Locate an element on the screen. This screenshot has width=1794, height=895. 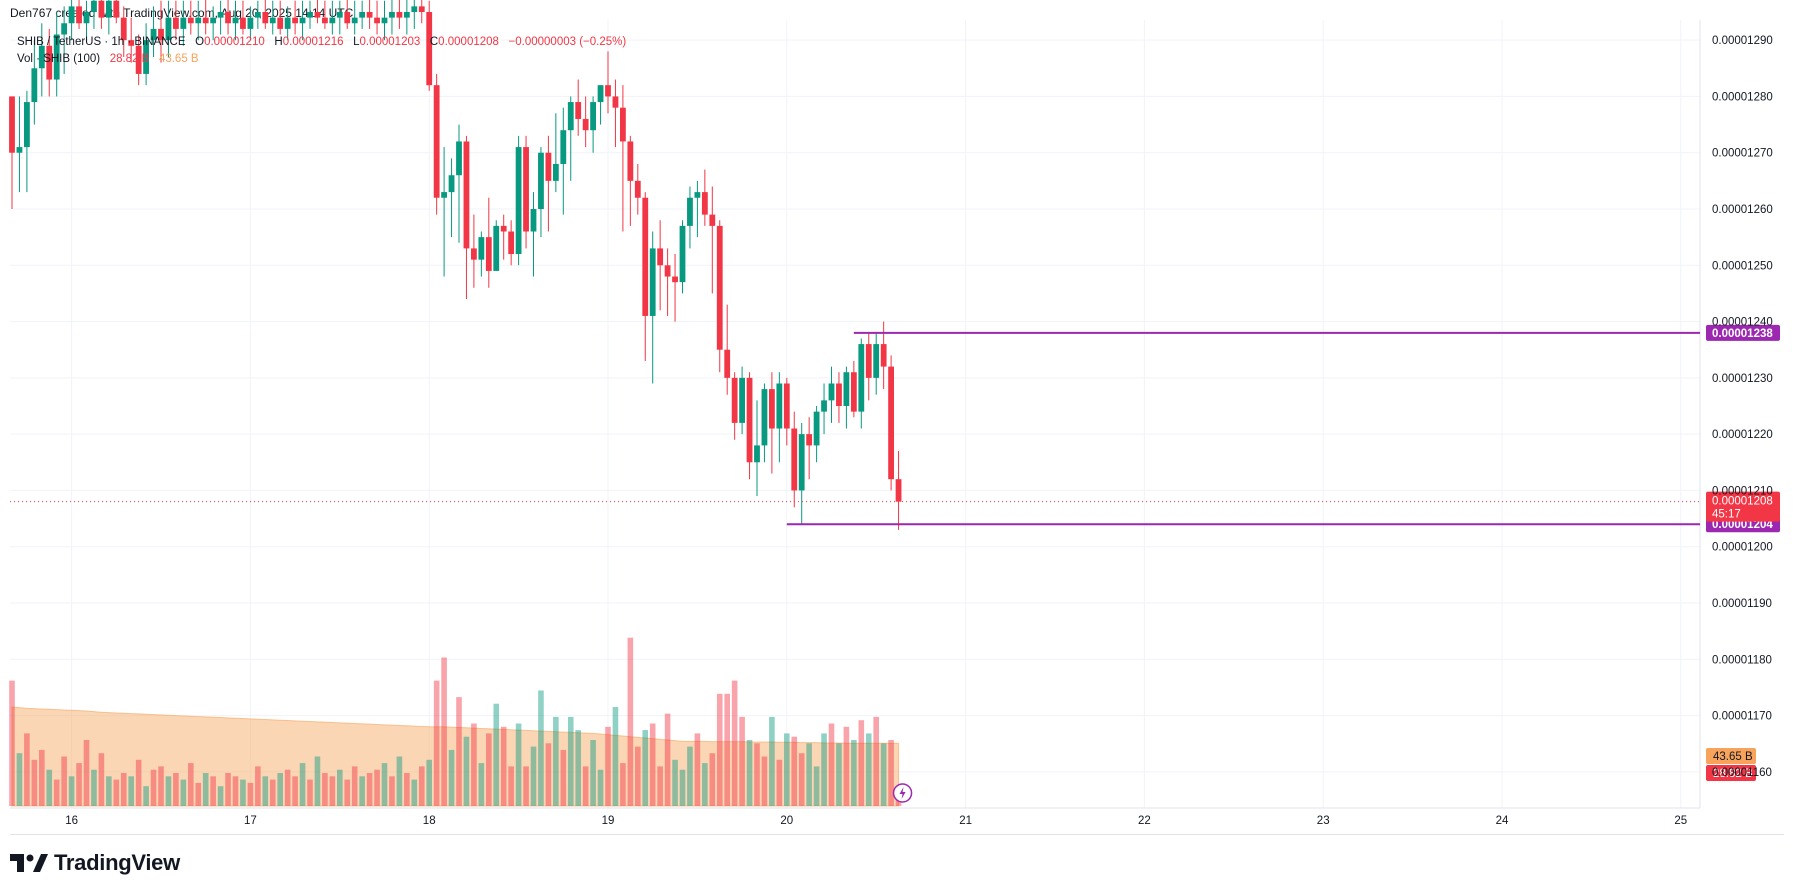
level-price-tag is located at coordinates (1743, 332).